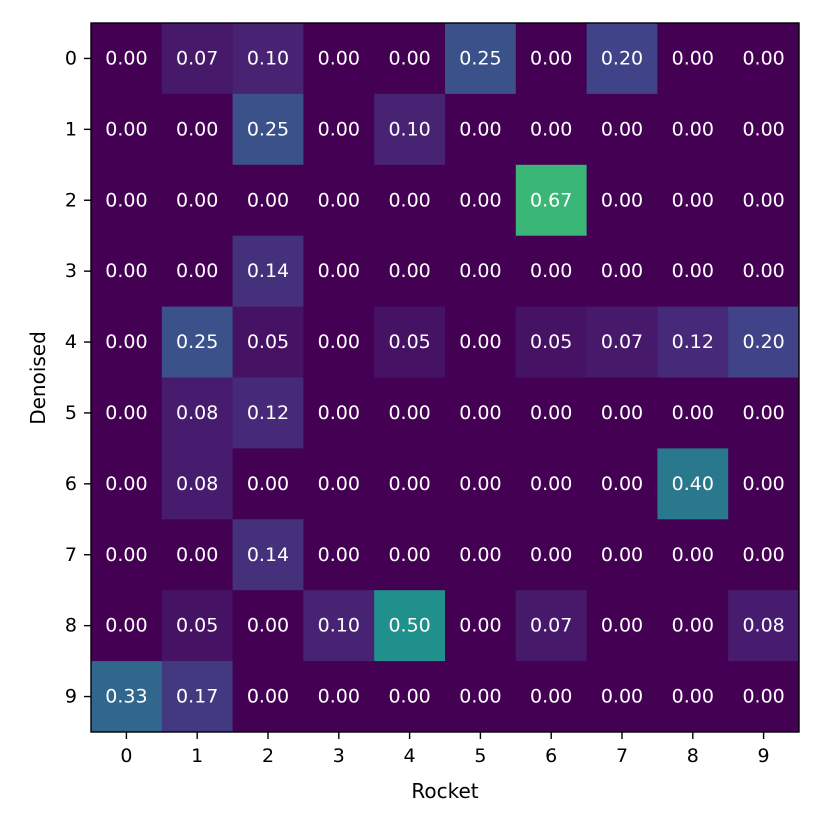 This screenshot has height=830, width=830. I want to click on cell-value-label: 0.10, so click(268, 58).